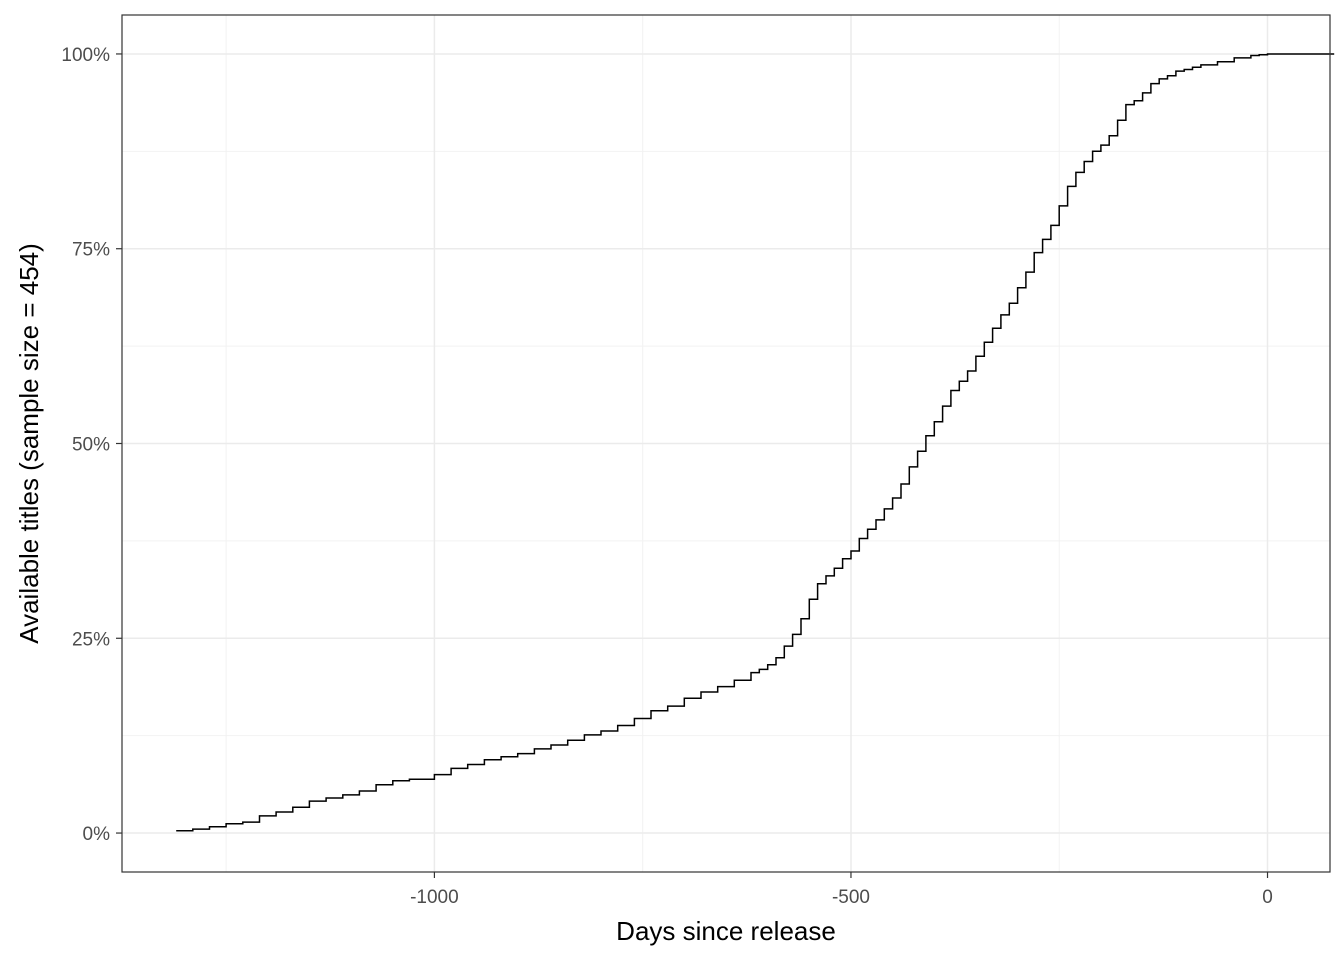 This screenshot has height=960, width=1344. What do you see at coordinates (91, 445) in the screenshot?
I see `y-tick-label: 50%` at bounding box center [91, 445].